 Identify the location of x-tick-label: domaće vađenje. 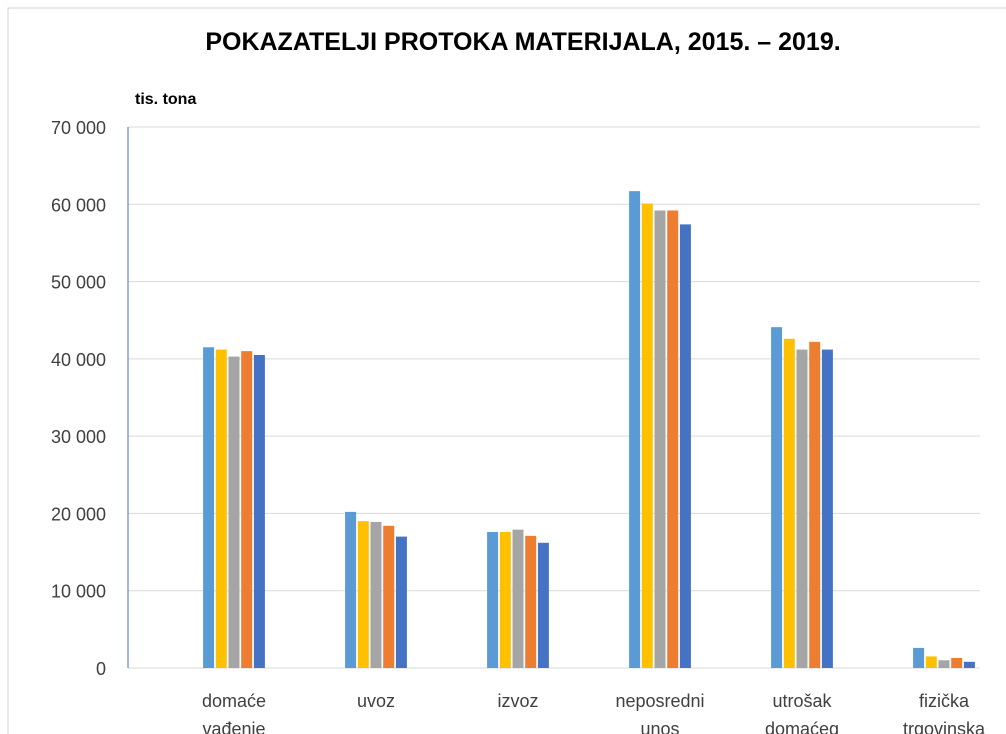
(234, 712).